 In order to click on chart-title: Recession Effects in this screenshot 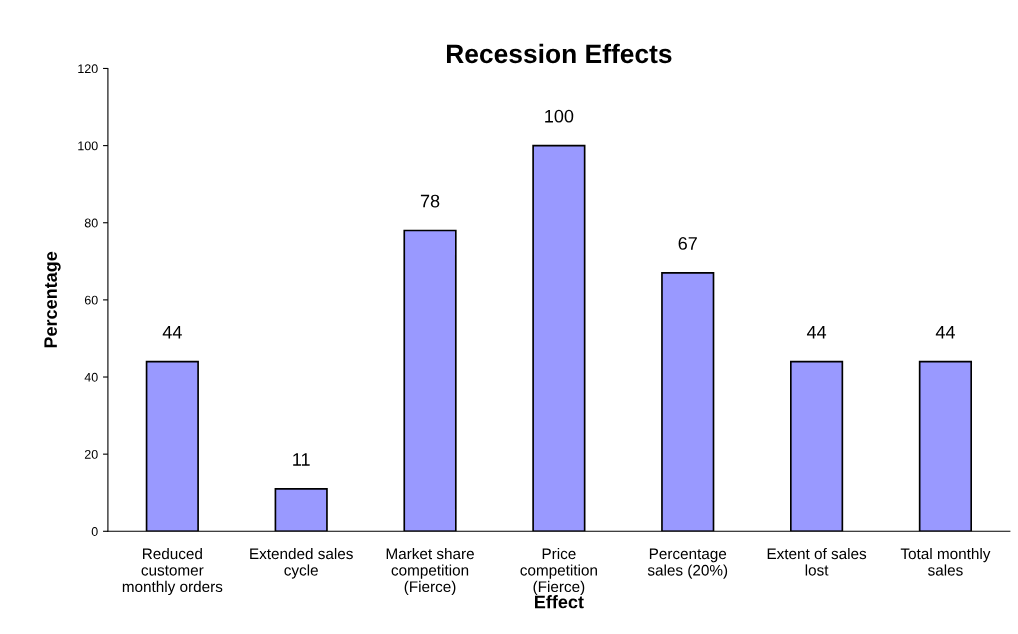, I will do `click(559, 53)`.